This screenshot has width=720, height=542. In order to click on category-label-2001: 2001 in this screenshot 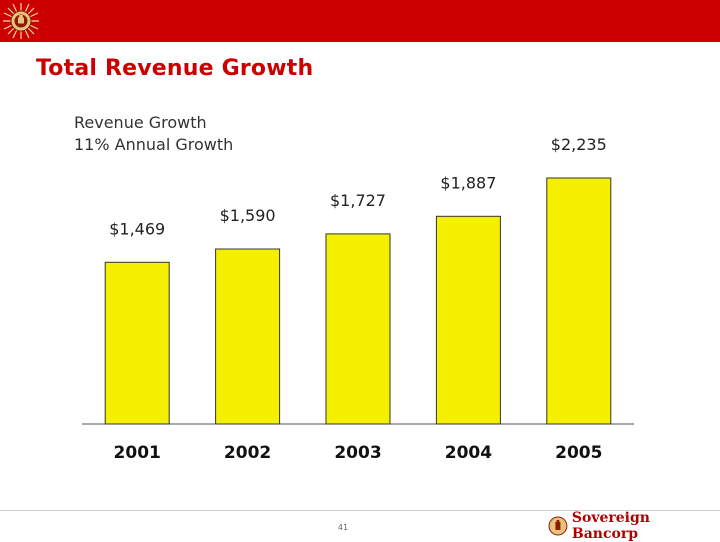, I will do `click(137, 453)`.